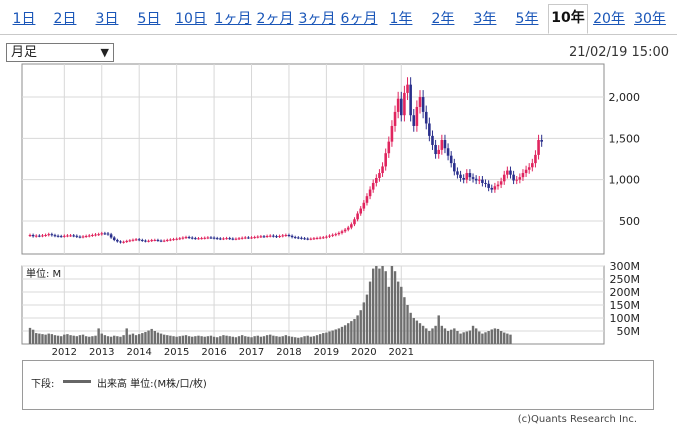 Image resolution: width=677 pixels, height=432 pixels. I want to click on tab-9: 1年, so click(401, 19).